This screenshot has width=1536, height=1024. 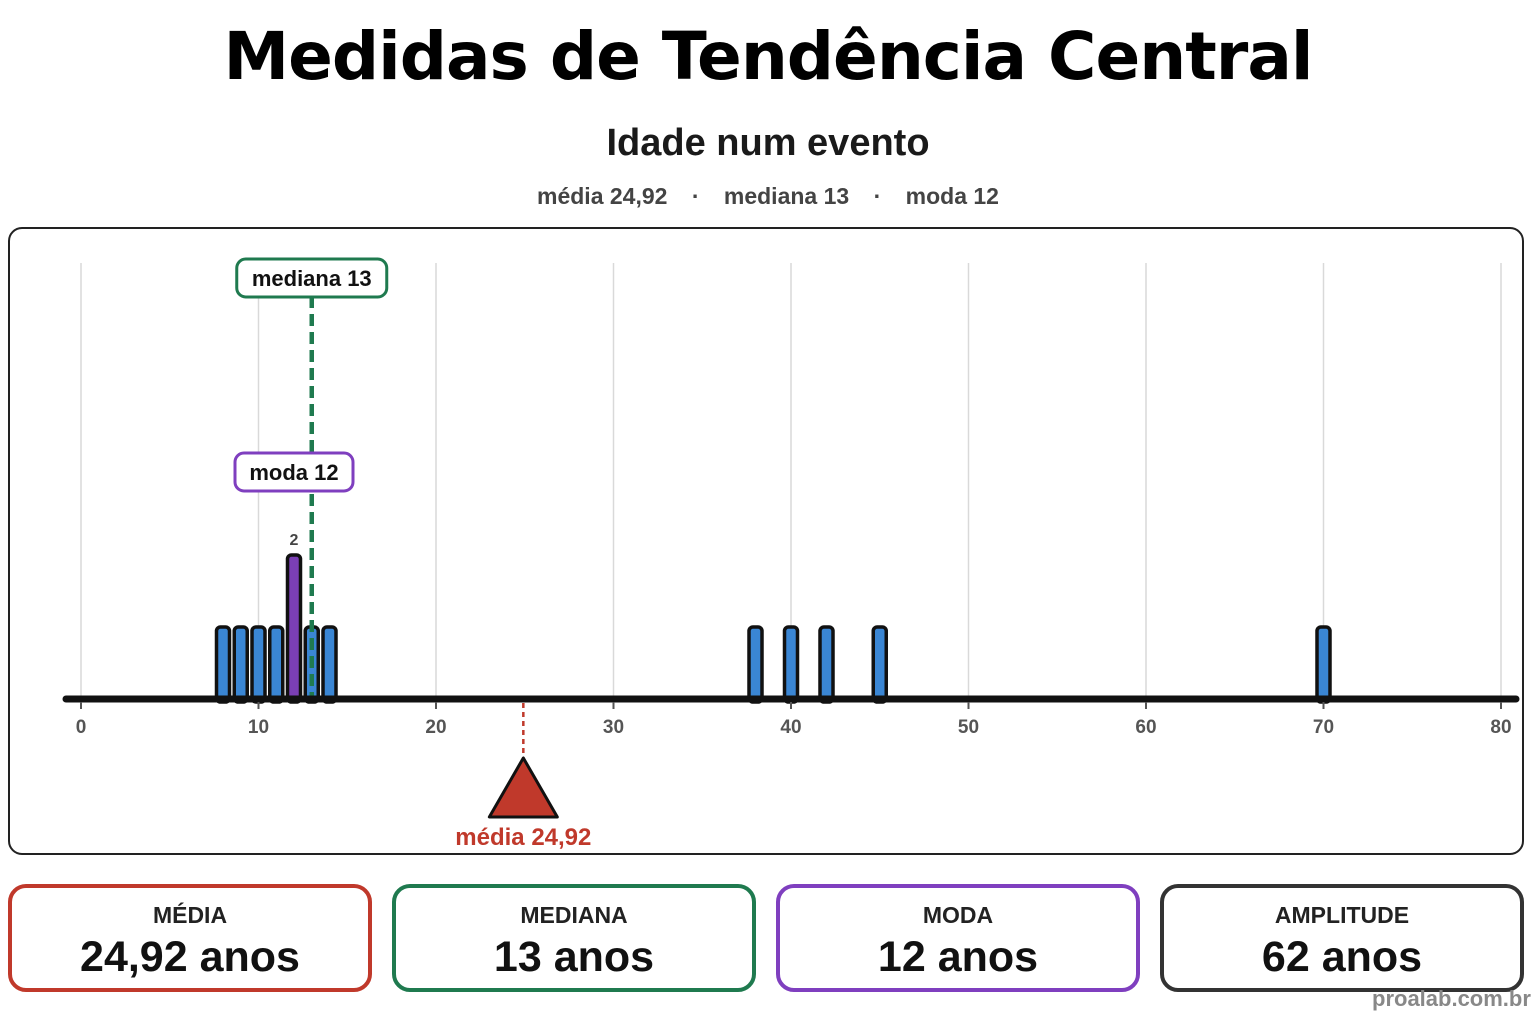 What do you see at coordinates (613, 727) in the screenshot?
I see `x-tick-label: 30` at bounding box center [613, 727].